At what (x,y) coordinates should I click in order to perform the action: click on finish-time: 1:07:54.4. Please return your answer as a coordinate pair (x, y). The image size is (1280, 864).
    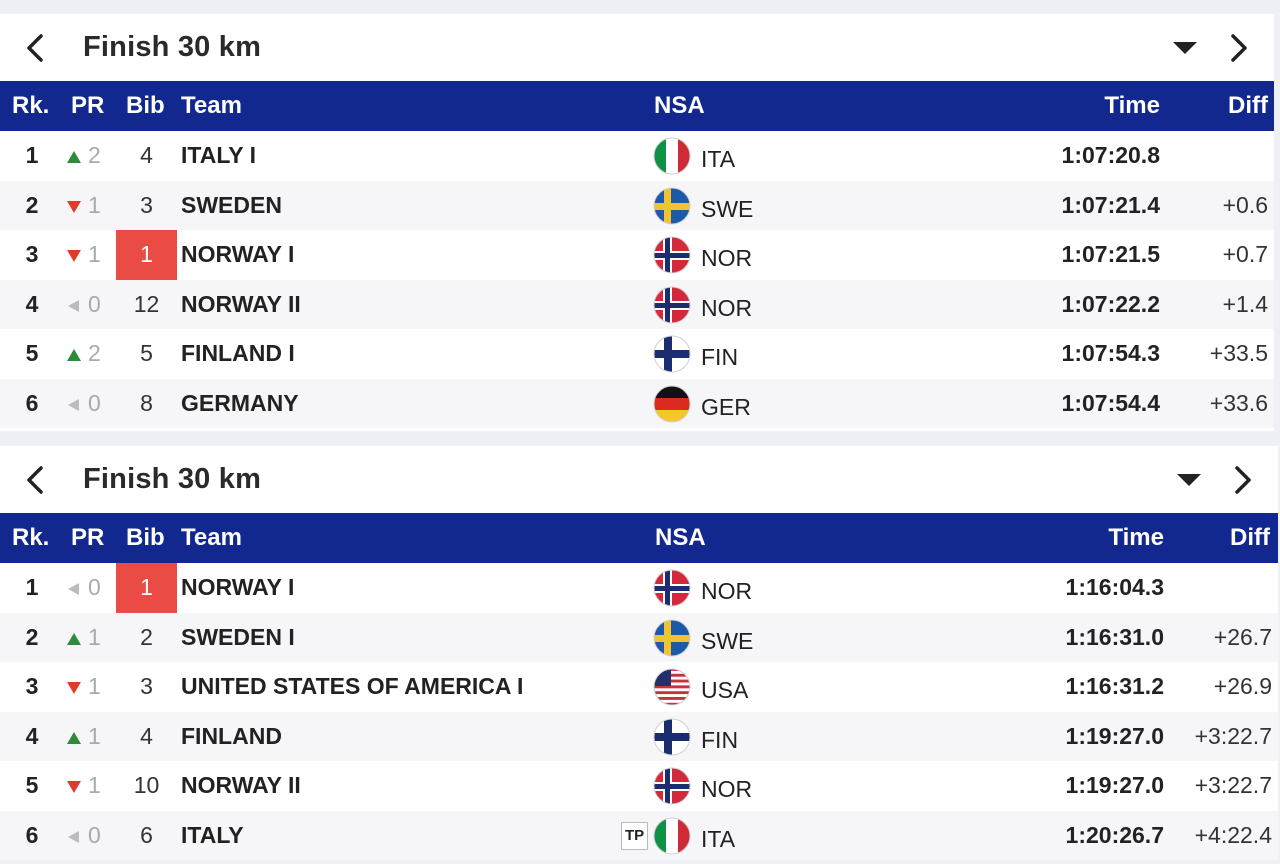
    Looking at the image, I should click on (1111, 404).